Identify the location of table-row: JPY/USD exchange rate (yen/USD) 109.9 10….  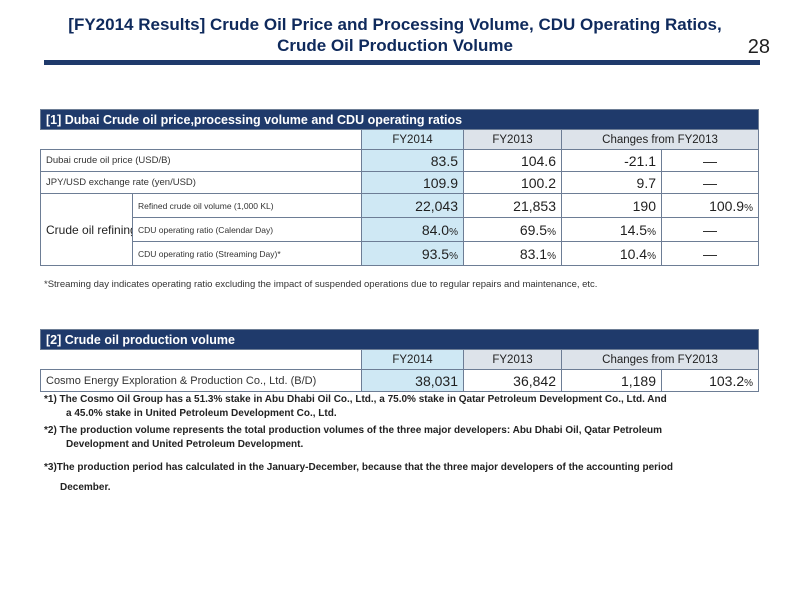
(400, 182).